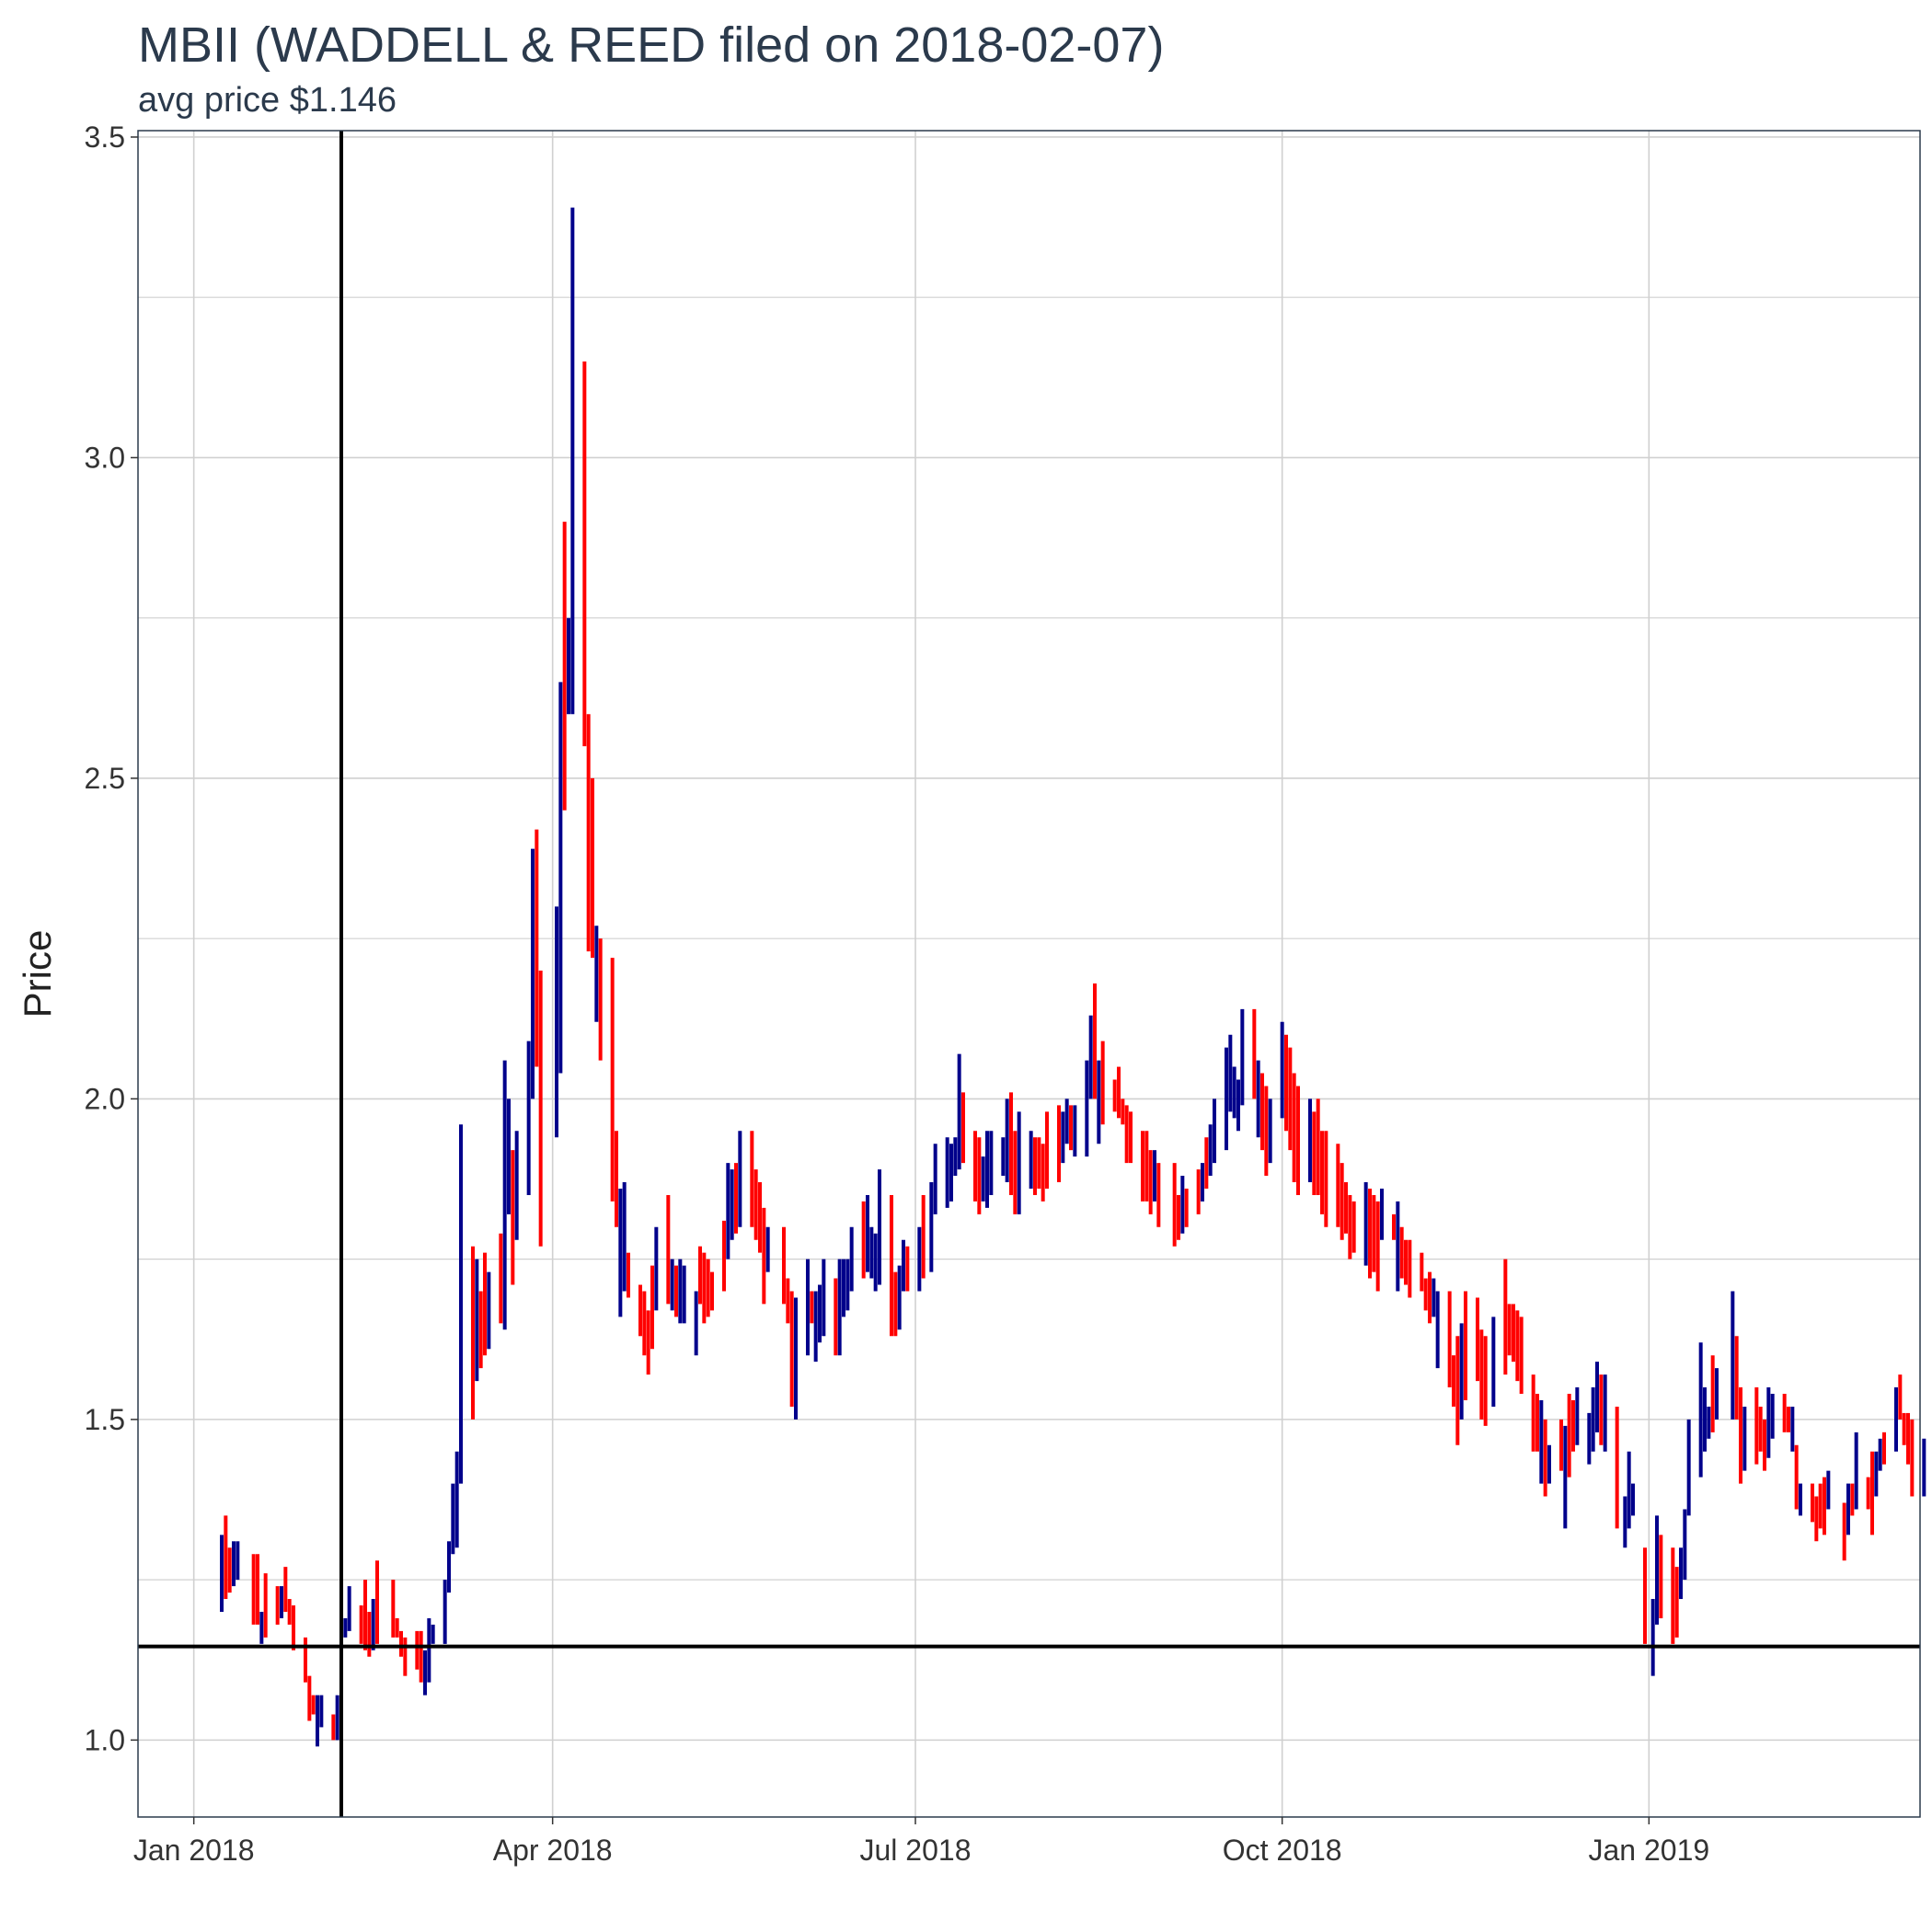 The image size is (1932, 1932). I want to click on y-tick-label: 2.0, so click(105, 1098).